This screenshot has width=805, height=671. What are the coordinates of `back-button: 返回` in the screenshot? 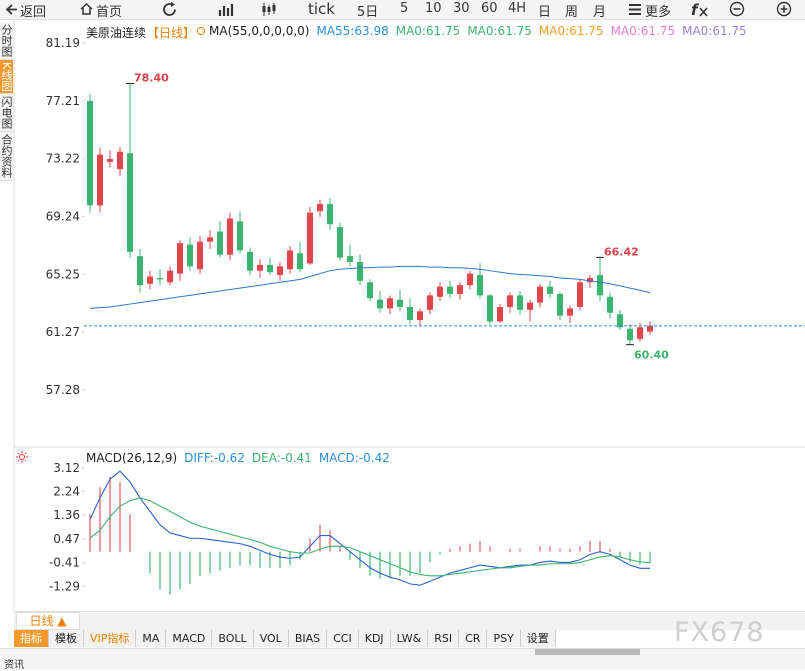 It's located at (33, 12).